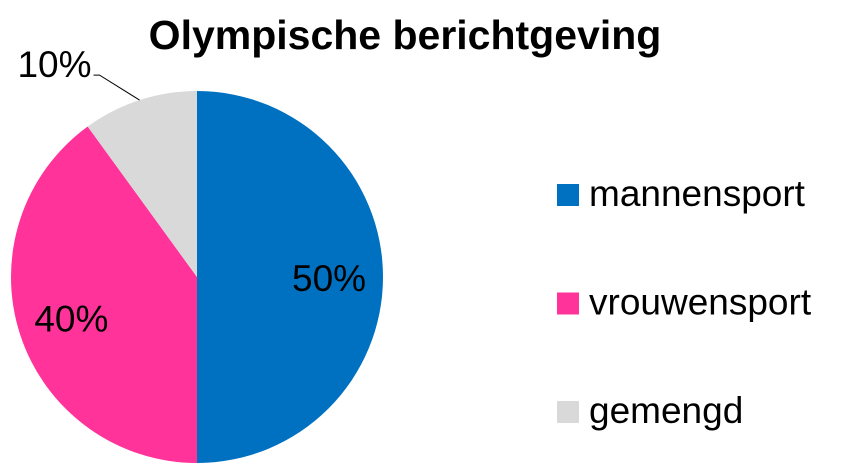 The width and height of the screenshot is (858, 463). Describe the element at coordinates (697, 193) in the screenshot. I see `legend-label: mannensport` at that location.